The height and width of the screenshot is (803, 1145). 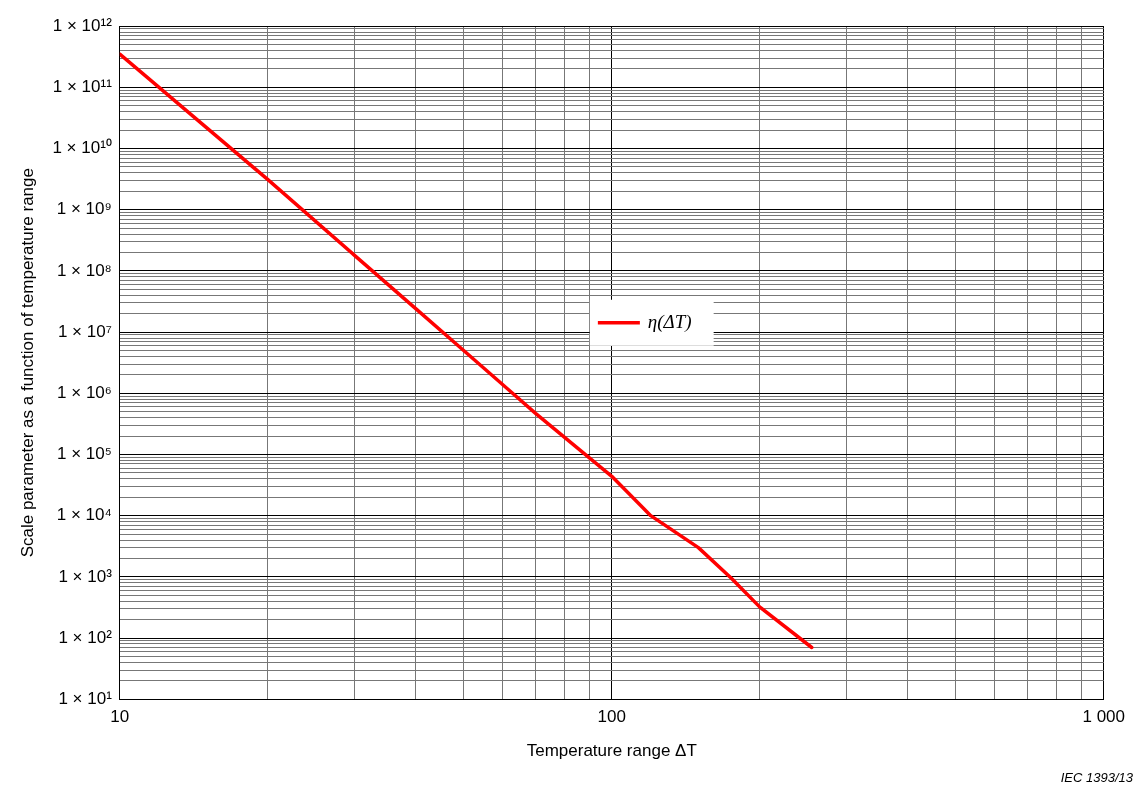 What do you see at coordinates (27, 363) in the screenshot?
I see `y-axis-title: Scale parameter as a function of temperature range` at bounding box center [27, 363].